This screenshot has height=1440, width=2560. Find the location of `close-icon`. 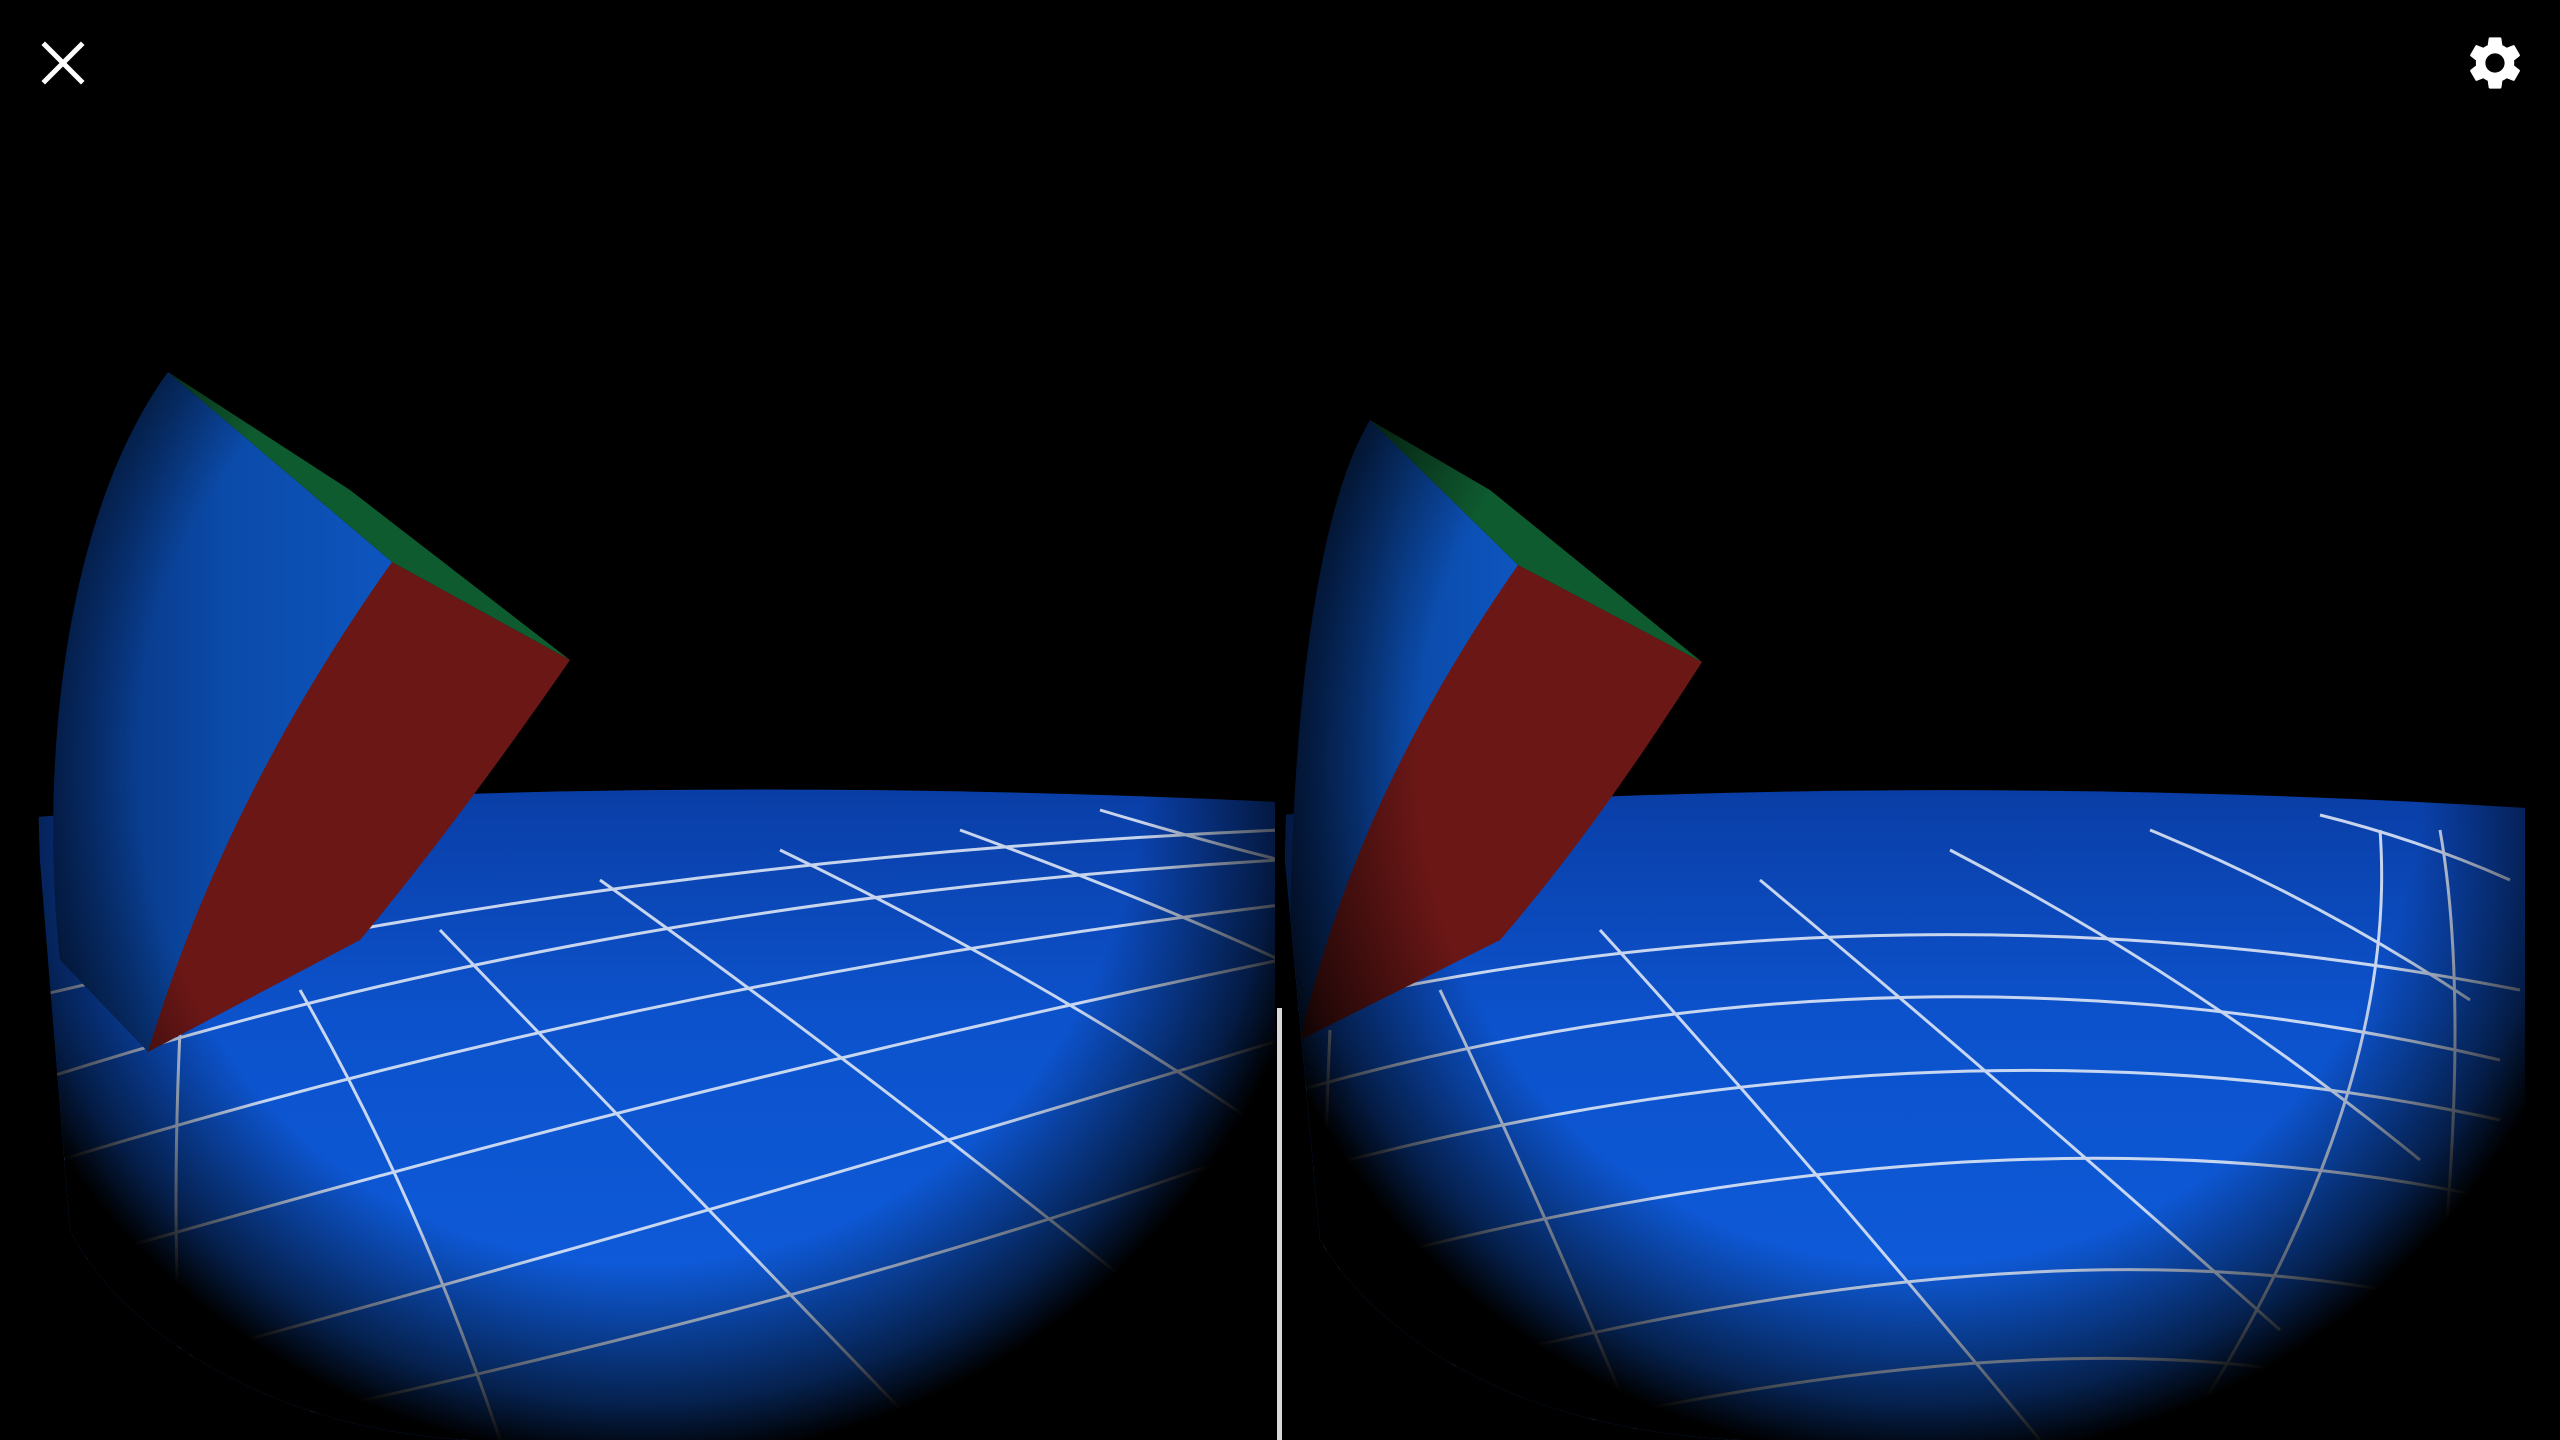

close-icon is located at coordinates (63, 63).